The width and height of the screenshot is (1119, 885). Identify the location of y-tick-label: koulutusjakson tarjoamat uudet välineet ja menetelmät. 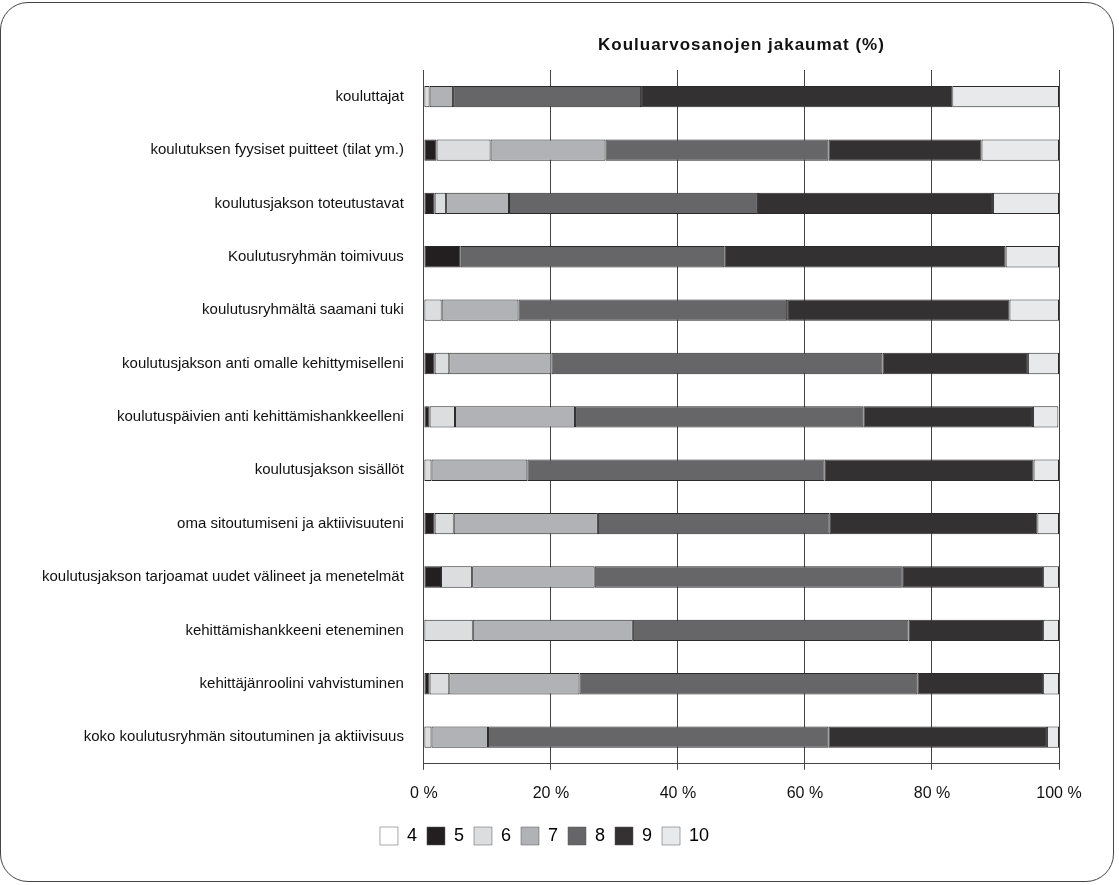
(223, 576).